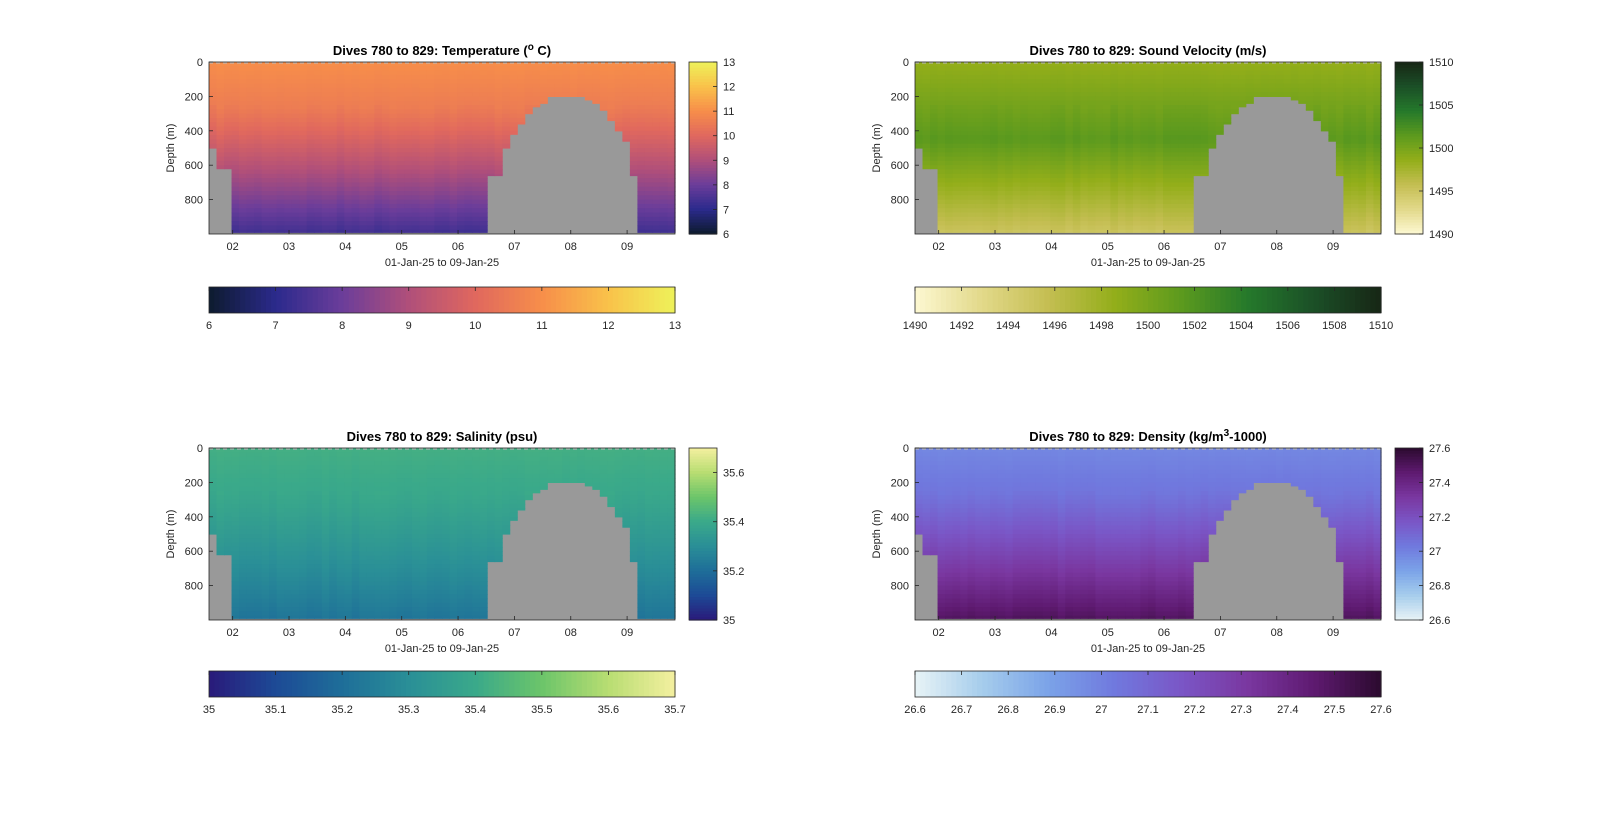 This screenshot has height=815, width=1600. I want to click on x-axis-label: 01-Jan-25 to 09-Jan-25, so click(442, 263).